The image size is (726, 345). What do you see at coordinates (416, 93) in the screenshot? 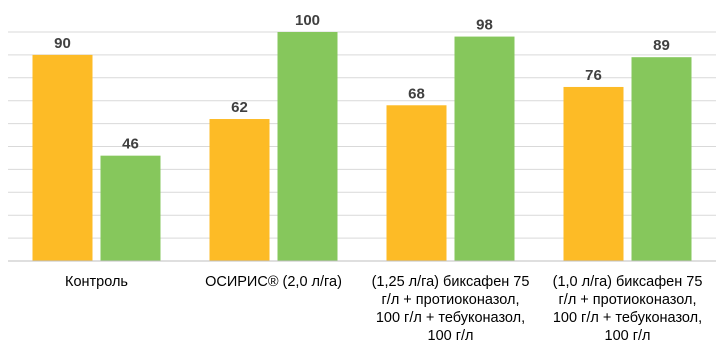
I see `data-label-series-1-category-3: 68` at bounding box center [416, 93].